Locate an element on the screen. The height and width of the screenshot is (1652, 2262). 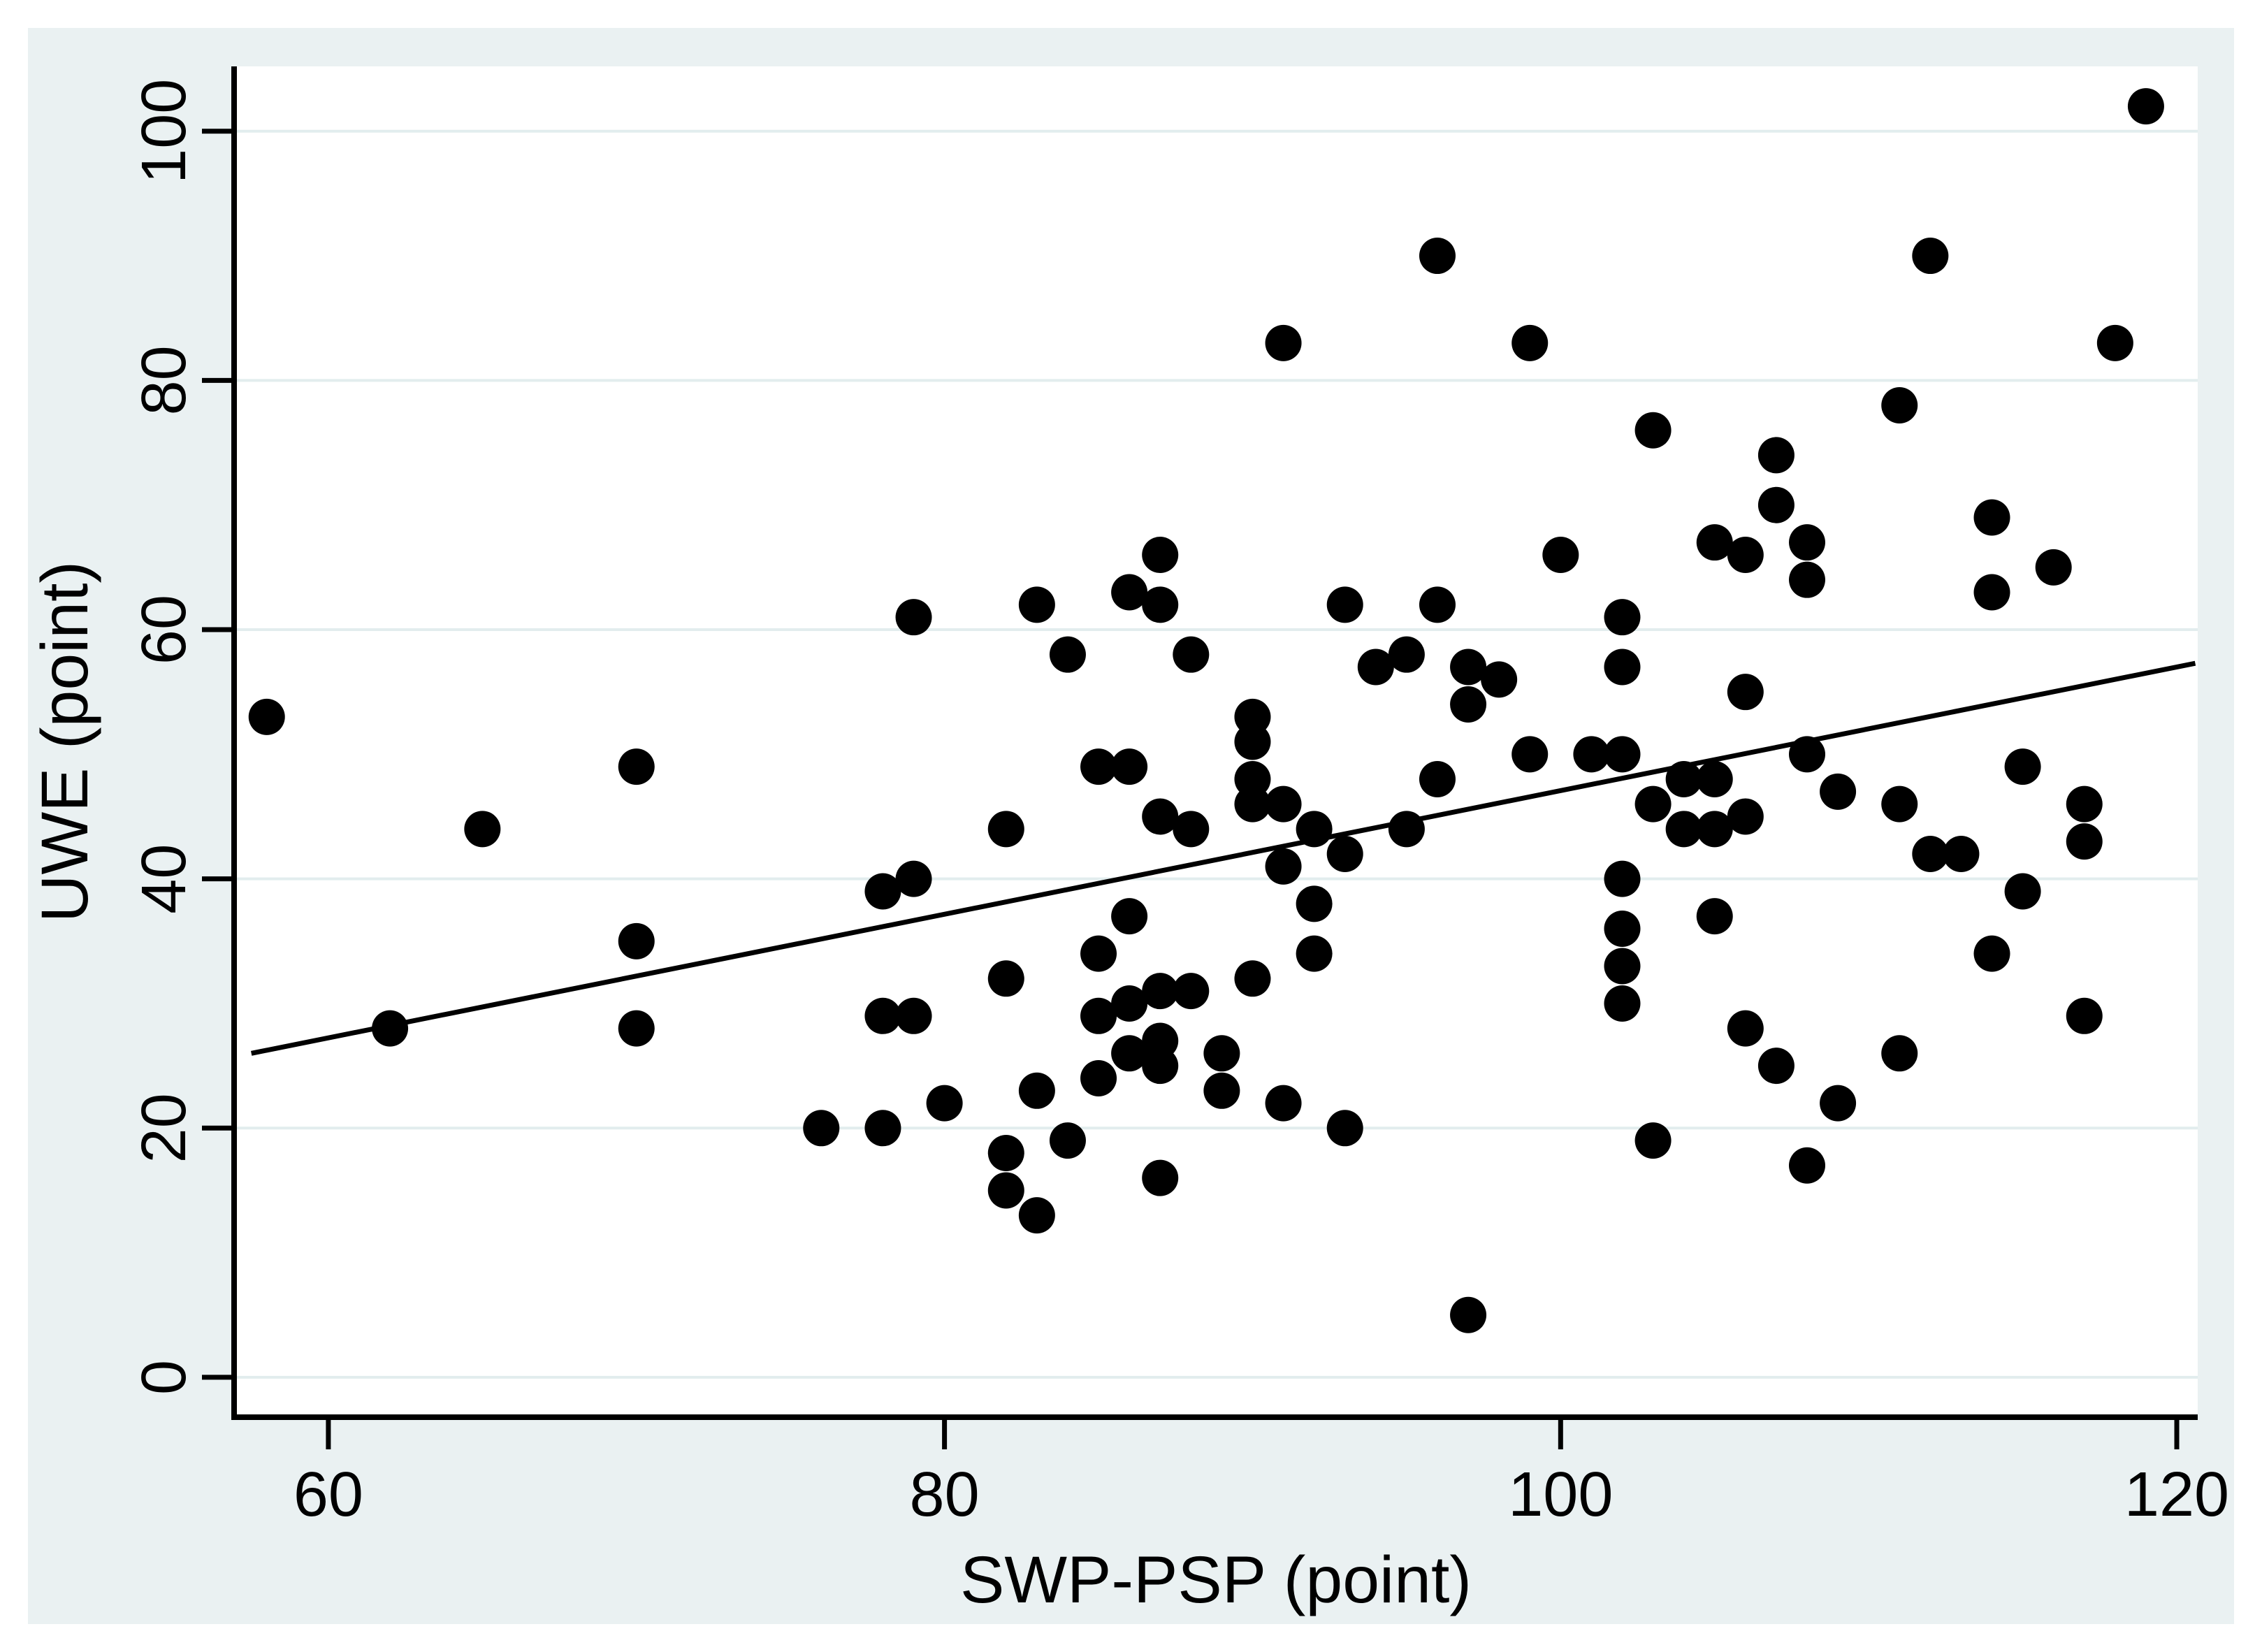
x-tick-label: 60 is located at coordinates (328, 1495).